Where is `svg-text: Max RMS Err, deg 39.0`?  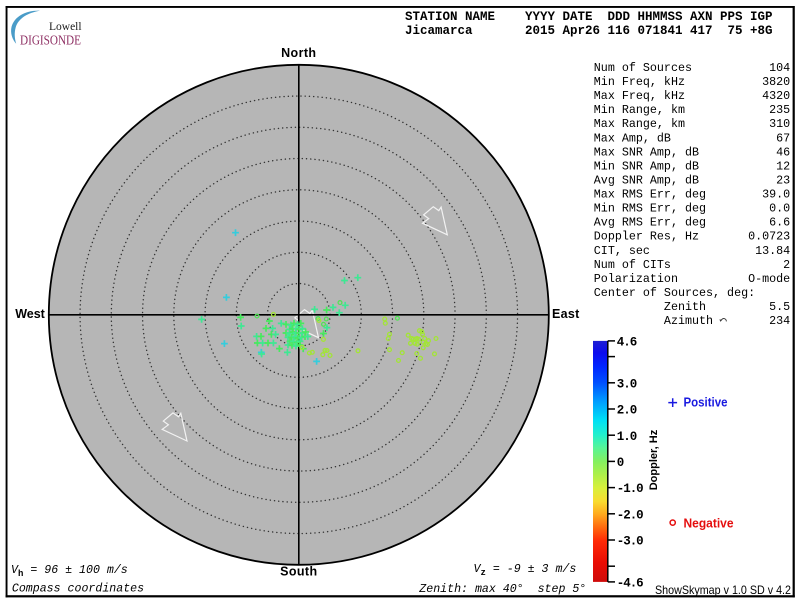
svg-text: Max RMS Err, deg 39.0 is located at coordinates (692, 195).